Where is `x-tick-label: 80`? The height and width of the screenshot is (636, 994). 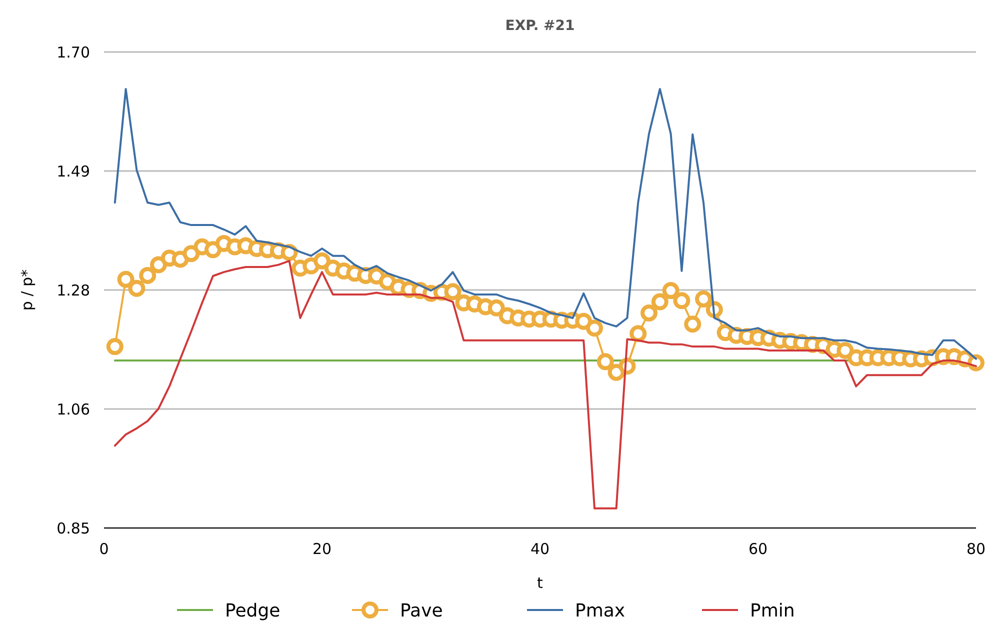 x-tick-label: 80 is located at coordinates (976, 549).